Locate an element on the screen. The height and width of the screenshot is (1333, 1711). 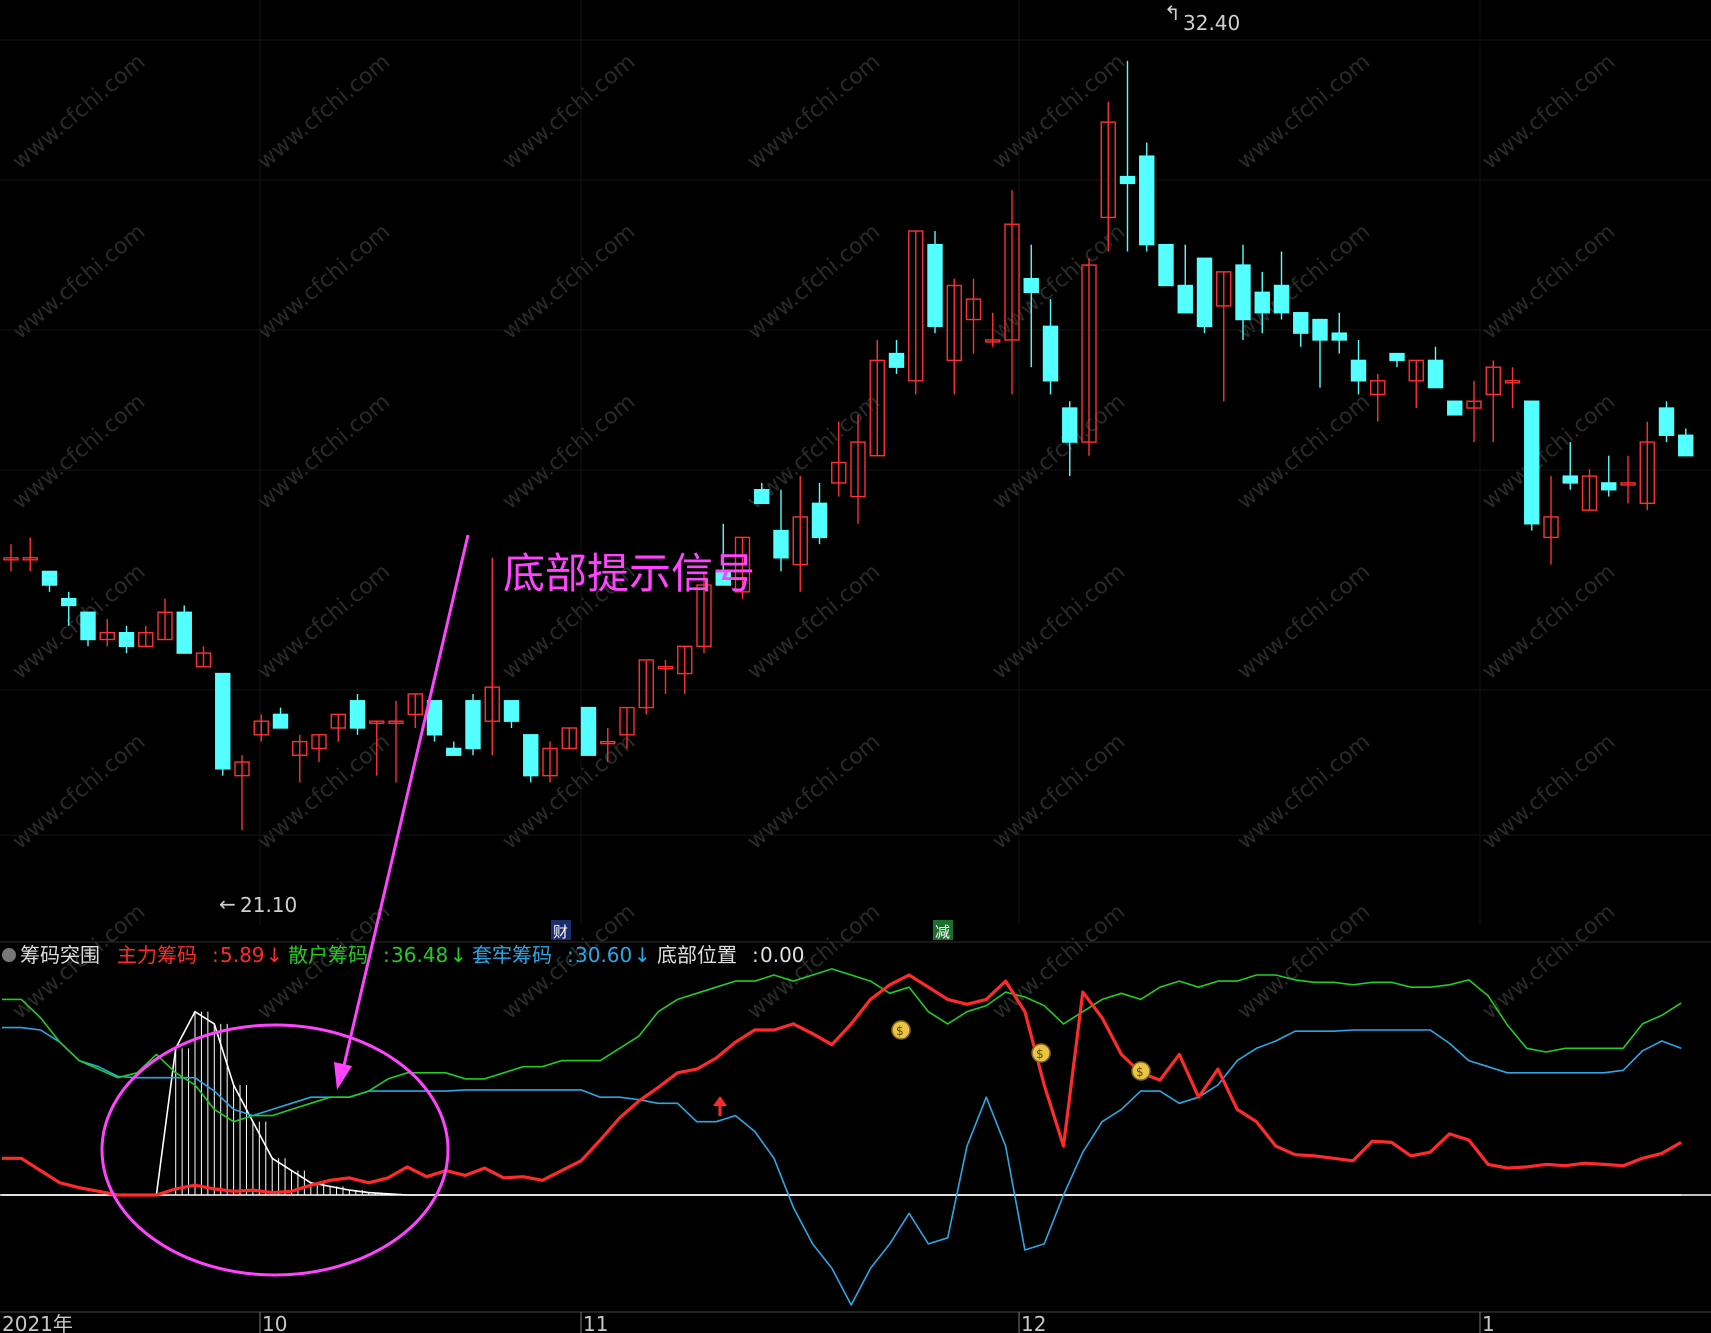
event-marker-label: 减 is located at coordinates (942, 932).